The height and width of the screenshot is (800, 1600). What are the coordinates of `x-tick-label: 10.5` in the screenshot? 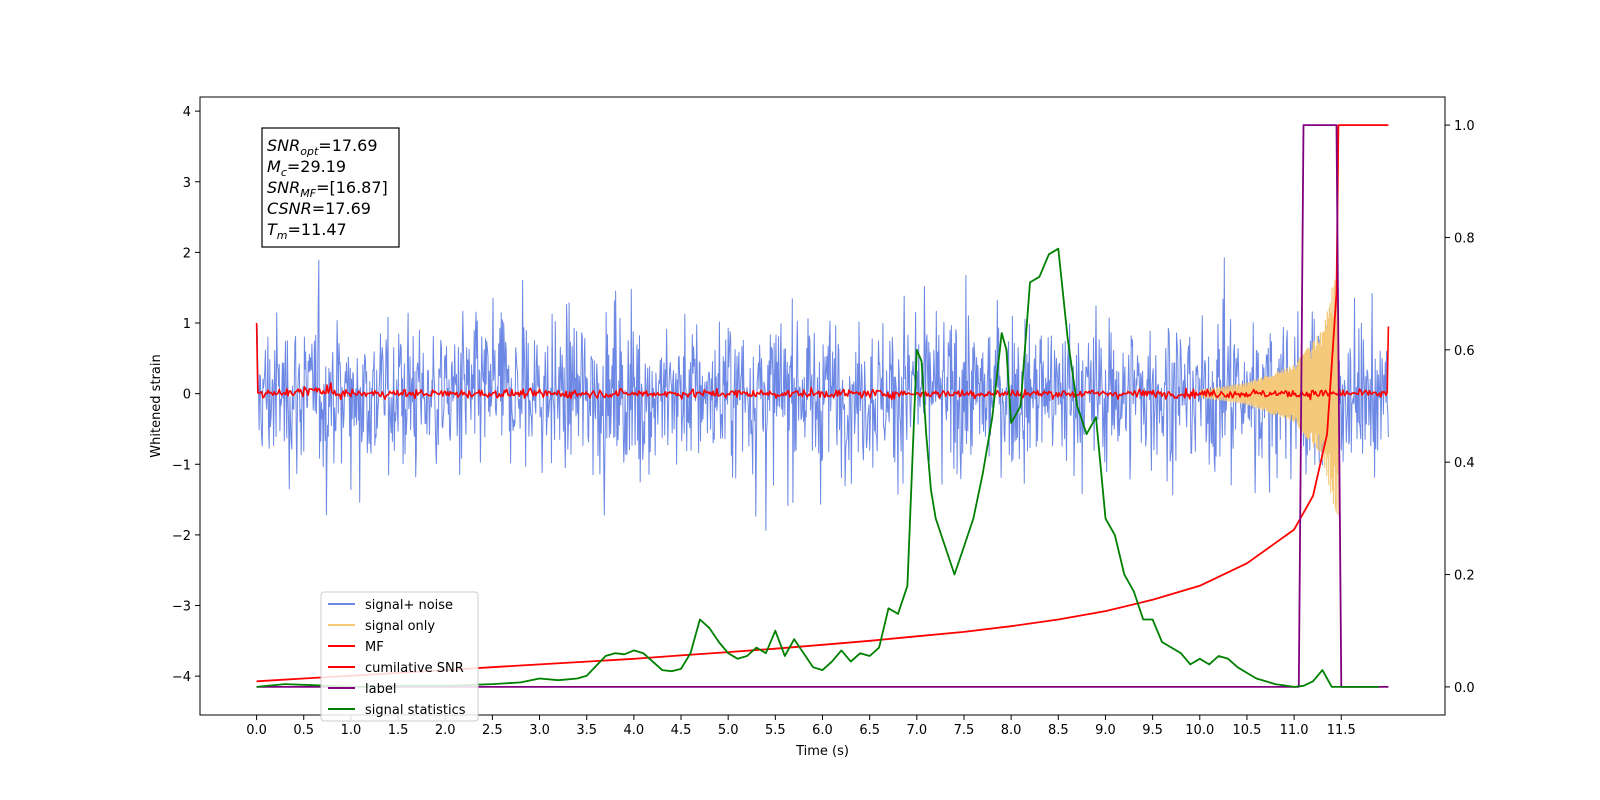 It's located at (1246, 730).